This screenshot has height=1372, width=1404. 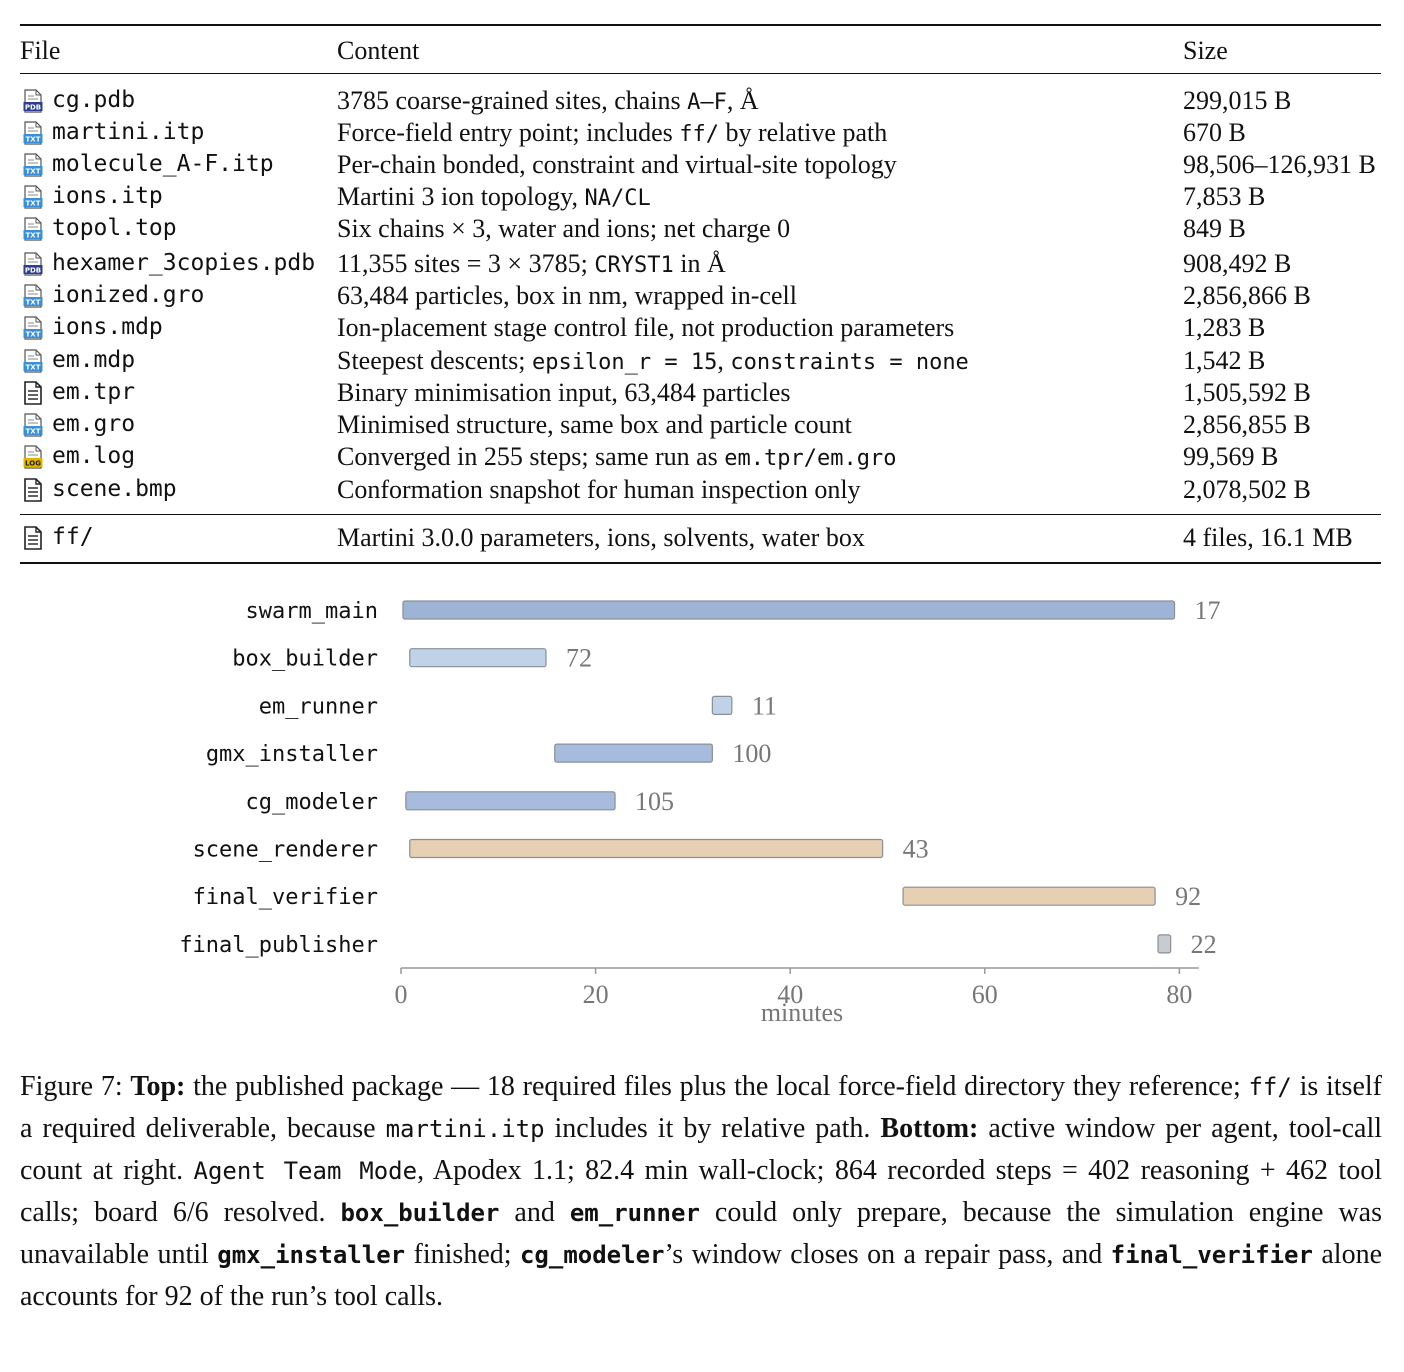 I want to click on caption-segment: Top:, so click(x=158, y=1086).